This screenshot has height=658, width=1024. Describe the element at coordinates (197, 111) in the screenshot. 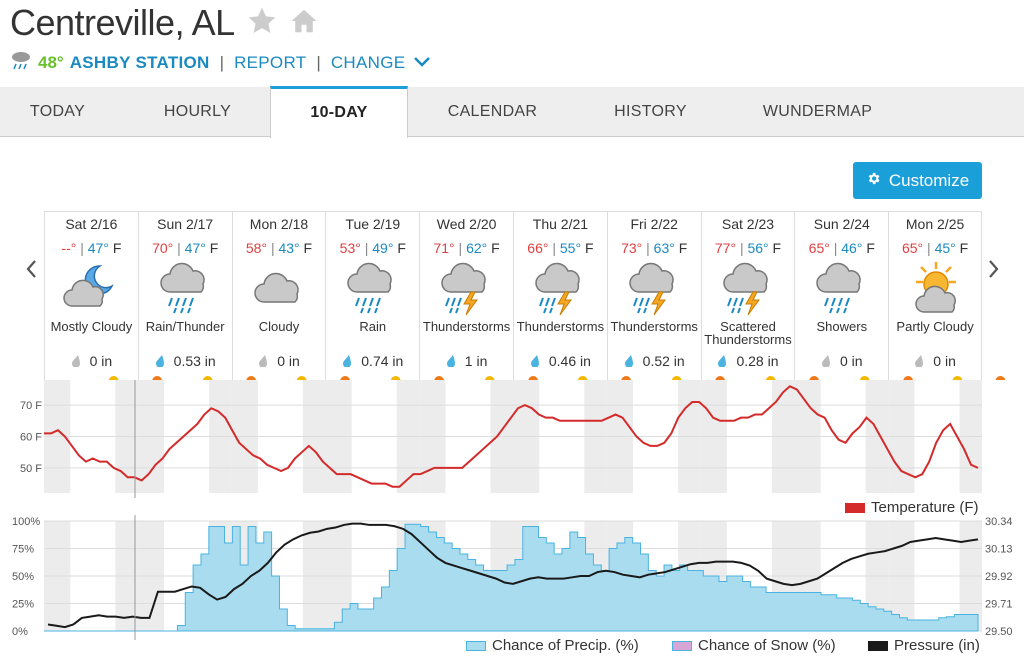

I see `tab-hourly: HOURLY` at that location.